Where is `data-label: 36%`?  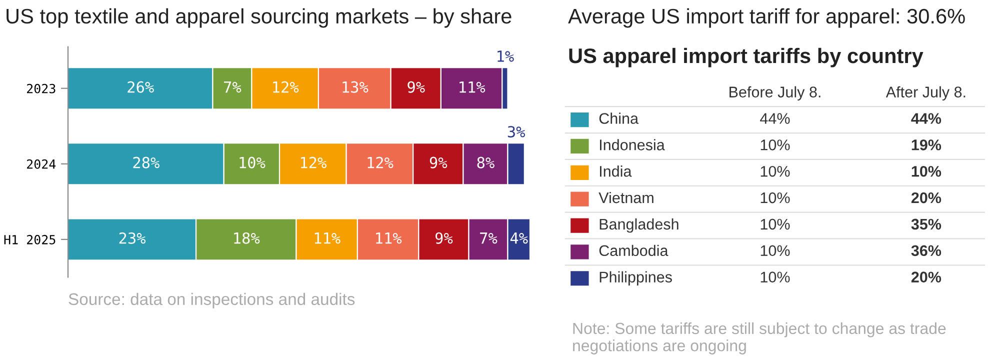
data-label: 36% is located at coordinates (926, 250).